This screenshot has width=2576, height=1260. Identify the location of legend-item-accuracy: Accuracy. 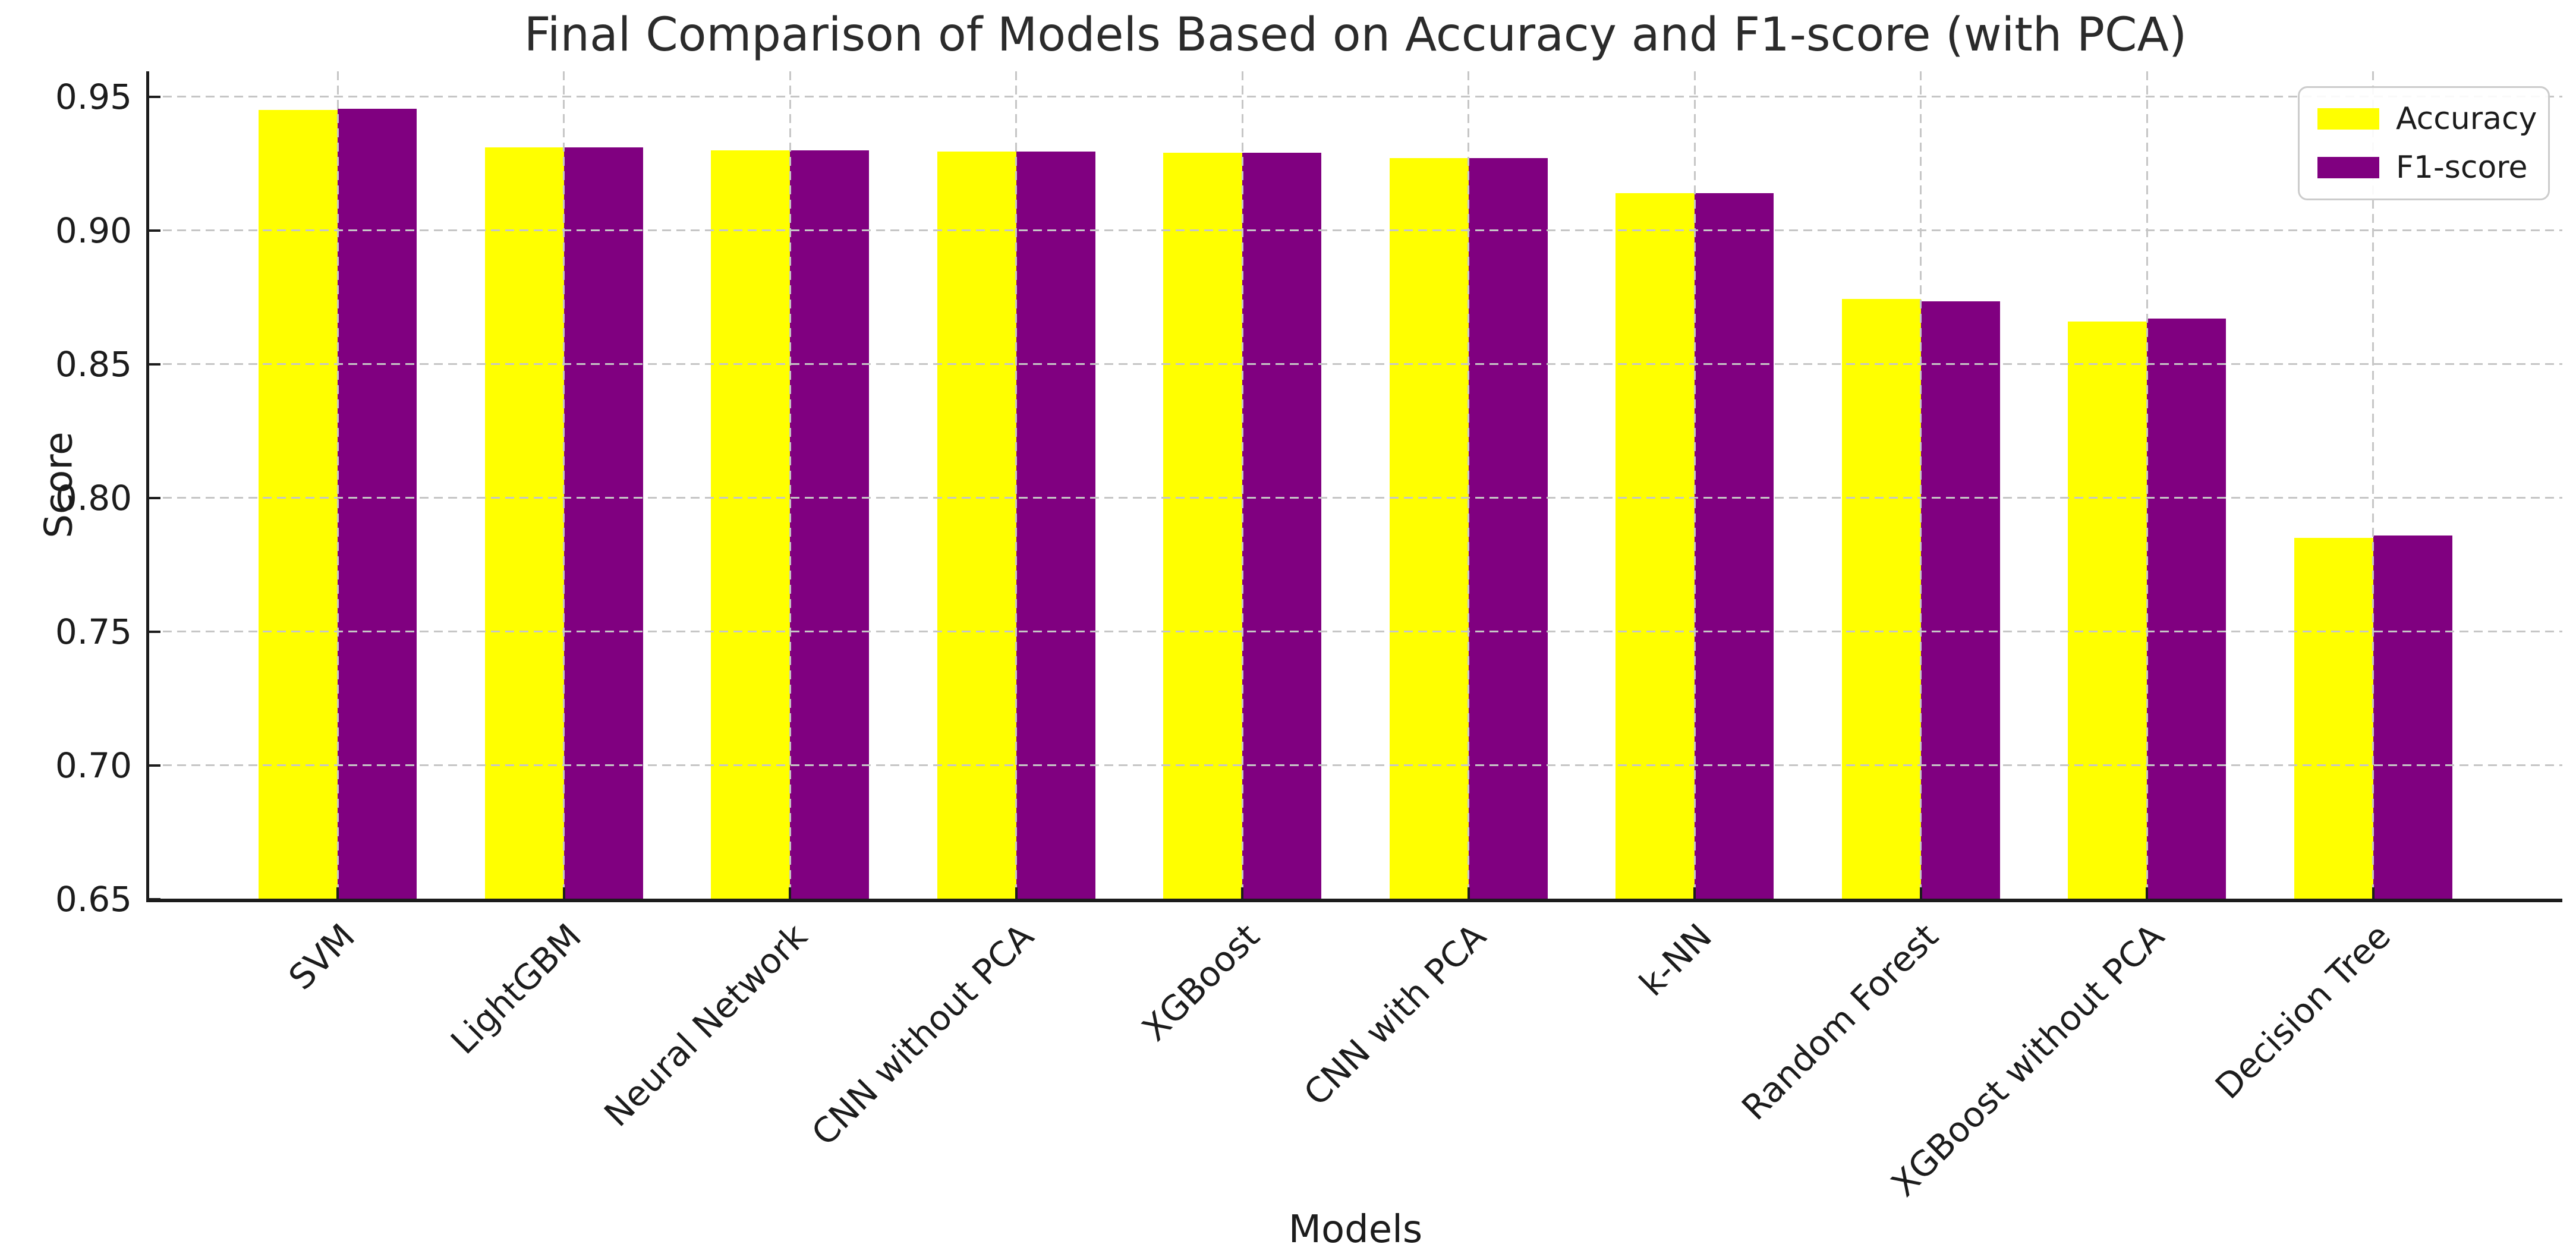
(2427, 119).